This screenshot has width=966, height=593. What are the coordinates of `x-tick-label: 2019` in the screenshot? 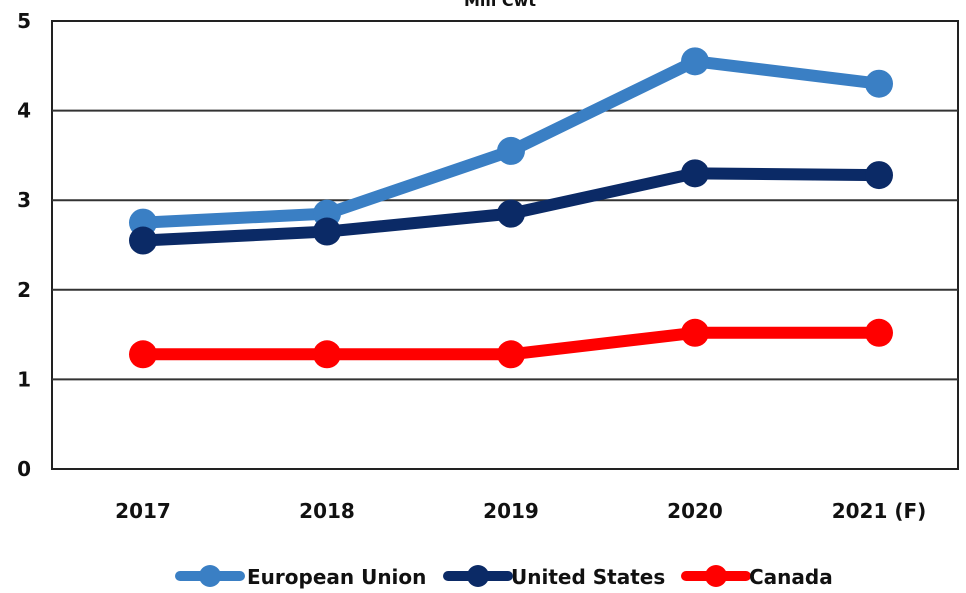 It's located at (511, 511).